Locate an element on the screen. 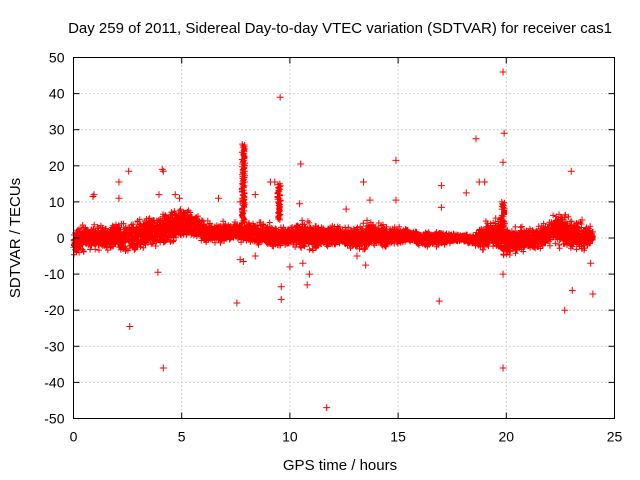 The image size is (640, 480). x-tick-label: 0 is located at coordinates (74, 437).